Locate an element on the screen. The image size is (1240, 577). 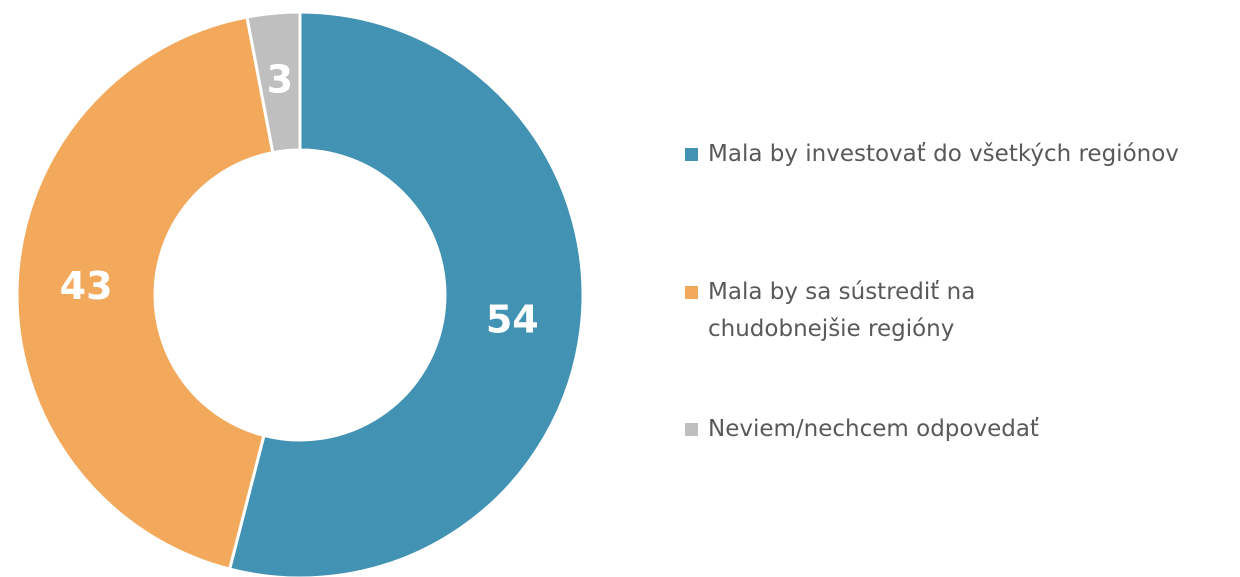
legend-item: Neviem/nechcem odpovedať is located at coordinates (862, 429).